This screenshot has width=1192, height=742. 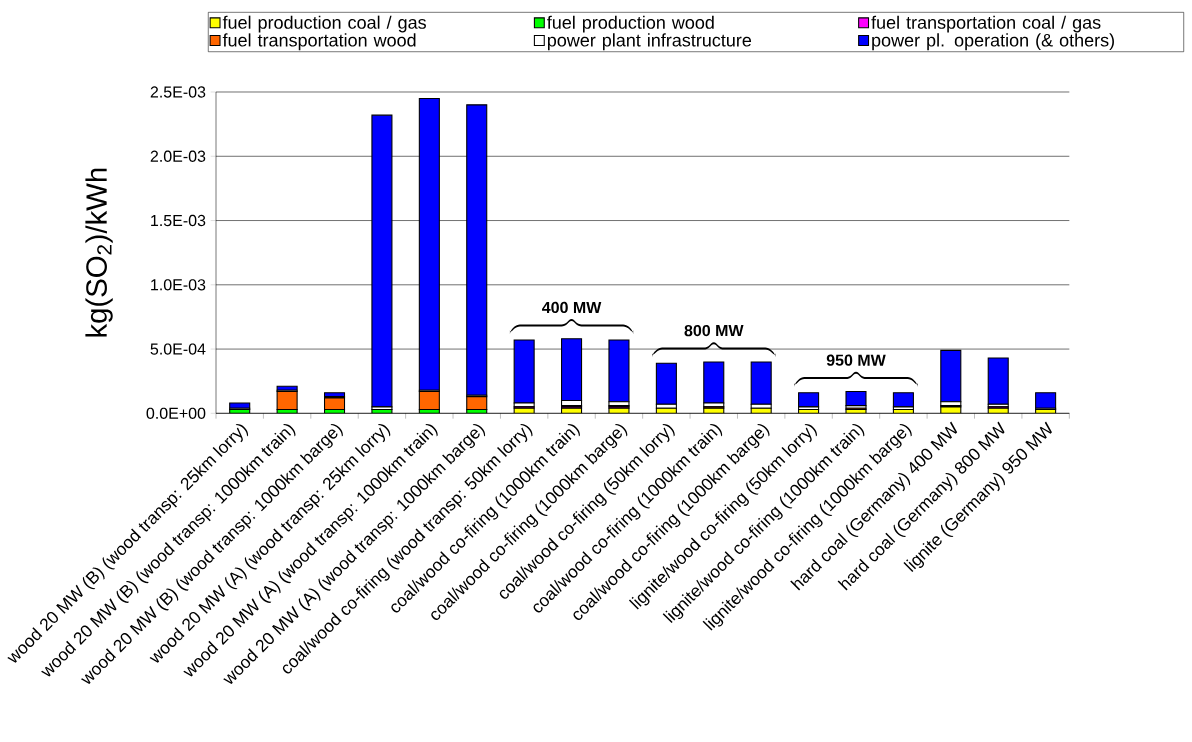 I want to click on legend-label: power plant infrastructure, so click(x=649, y=42).